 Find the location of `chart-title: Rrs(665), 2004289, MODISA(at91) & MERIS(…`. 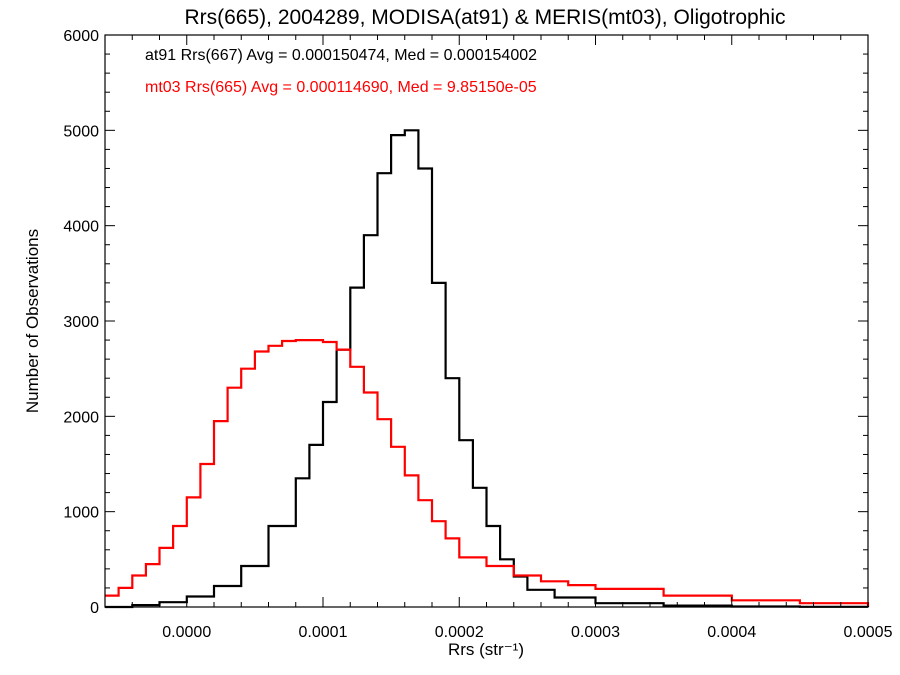

chart-title: Rrs(665), 2004289, MODISA(at91) & MERIS(… is located at coordinates (484, 17).